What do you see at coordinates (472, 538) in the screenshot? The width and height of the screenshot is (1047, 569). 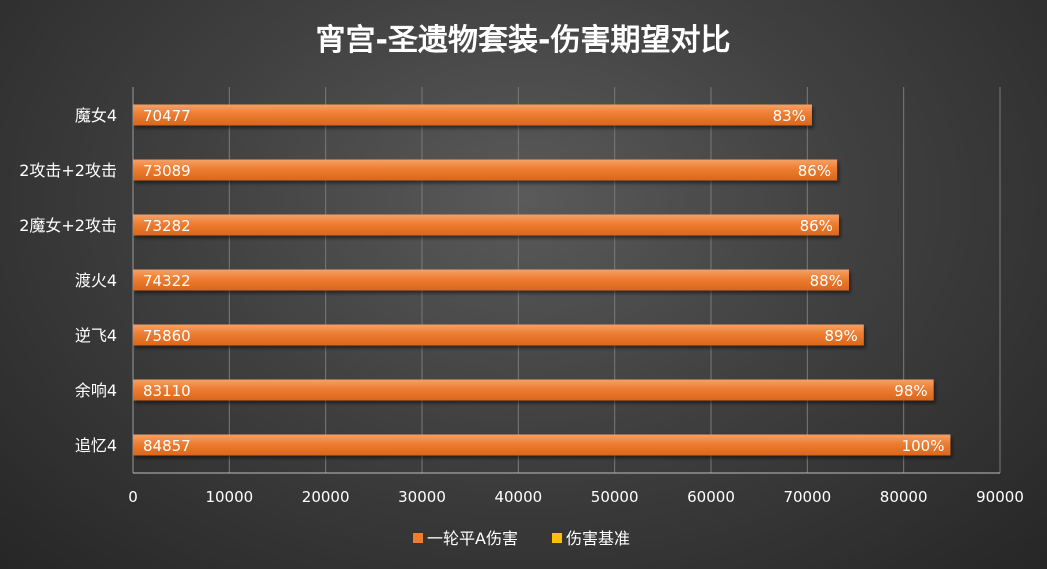 I see `legend-label-damage: 一轮平A伤害` at bounding box center [472, 538].